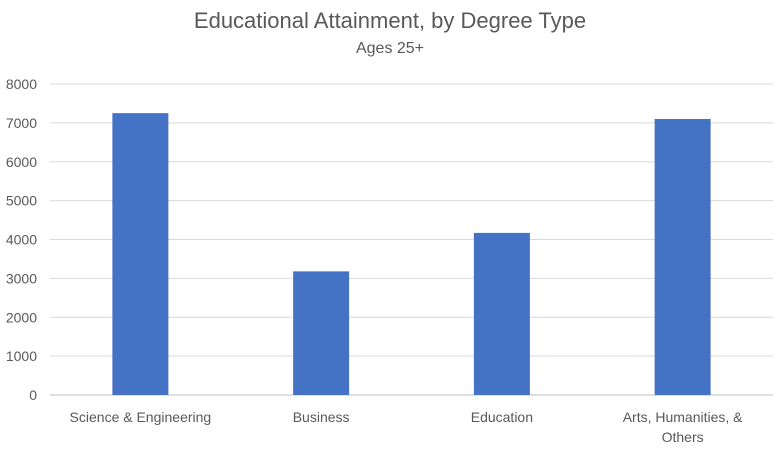 The width and height of the screenshot is (780, 455). Describe the element at coordinates (321, 417) in the screenshot. I see `x-category-label: Business` at that location.